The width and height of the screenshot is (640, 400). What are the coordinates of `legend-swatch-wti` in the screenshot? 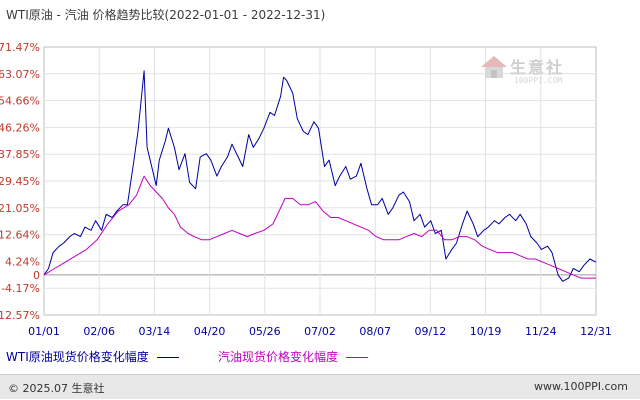 It's located at (167, 357).